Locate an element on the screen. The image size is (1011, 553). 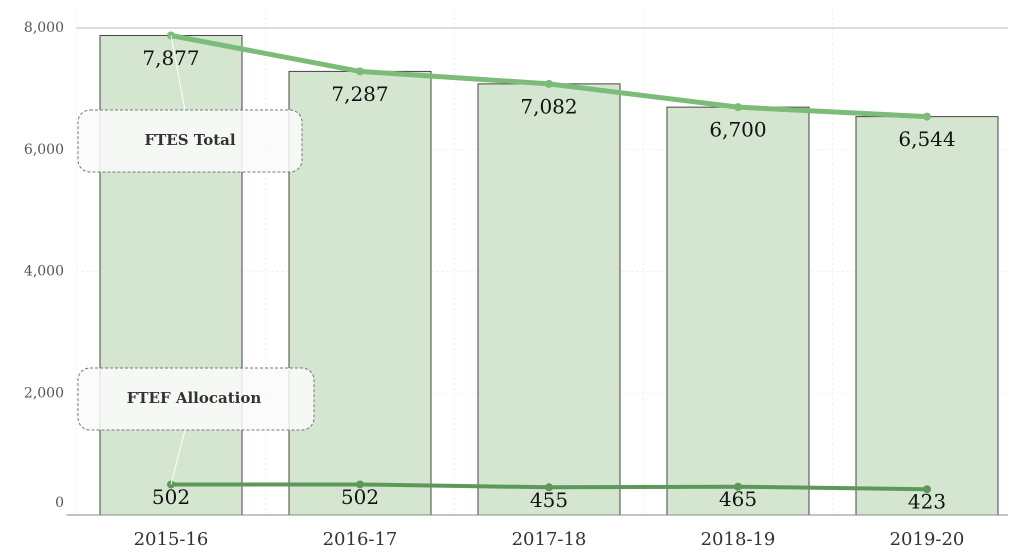
data-label: 7,082 is located at coordinates (548, 106).